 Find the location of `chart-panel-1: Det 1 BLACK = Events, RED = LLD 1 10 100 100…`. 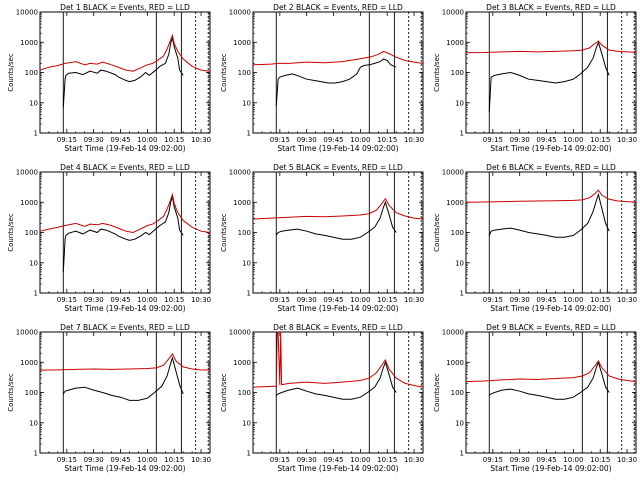

chart-panel-1: Det 1 BLACK = Events, RED = LLD 1 10 100 100… is located at coordinates (109, 78).